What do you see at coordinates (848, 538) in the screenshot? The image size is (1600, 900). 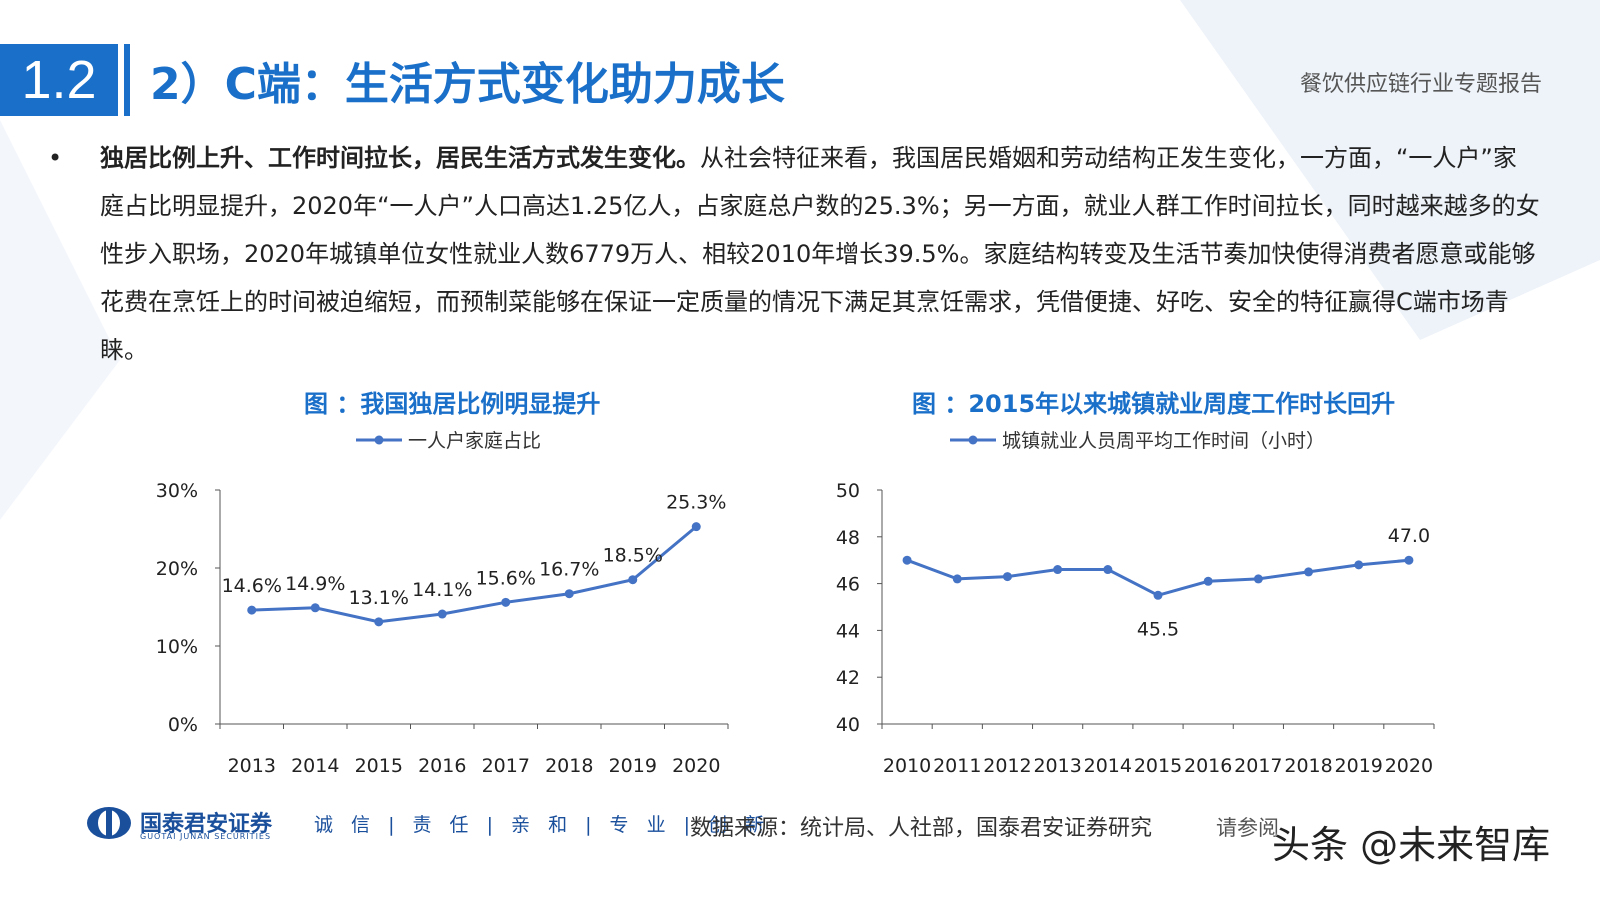 I see `y-tick-label: 48` at bounding box center [848, 538].